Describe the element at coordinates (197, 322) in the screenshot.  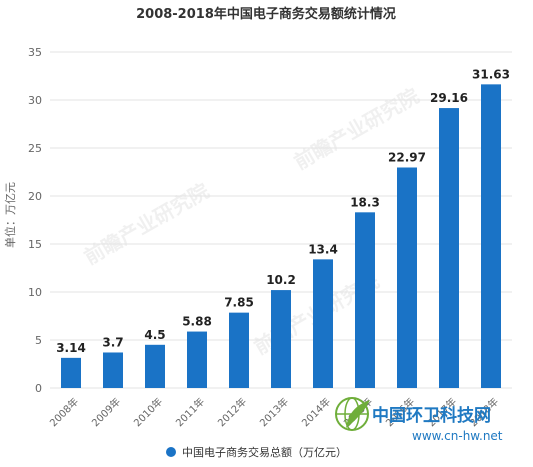
I see `bar-value-label: 5.88` at that location.